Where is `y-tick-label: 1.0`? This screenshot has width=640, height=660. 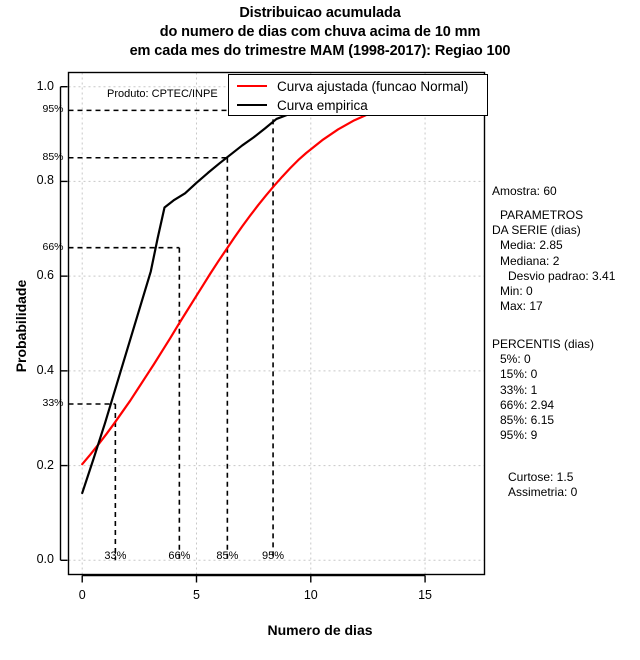 y-tick-label: 1.0 is located at coordinates (45, 85).